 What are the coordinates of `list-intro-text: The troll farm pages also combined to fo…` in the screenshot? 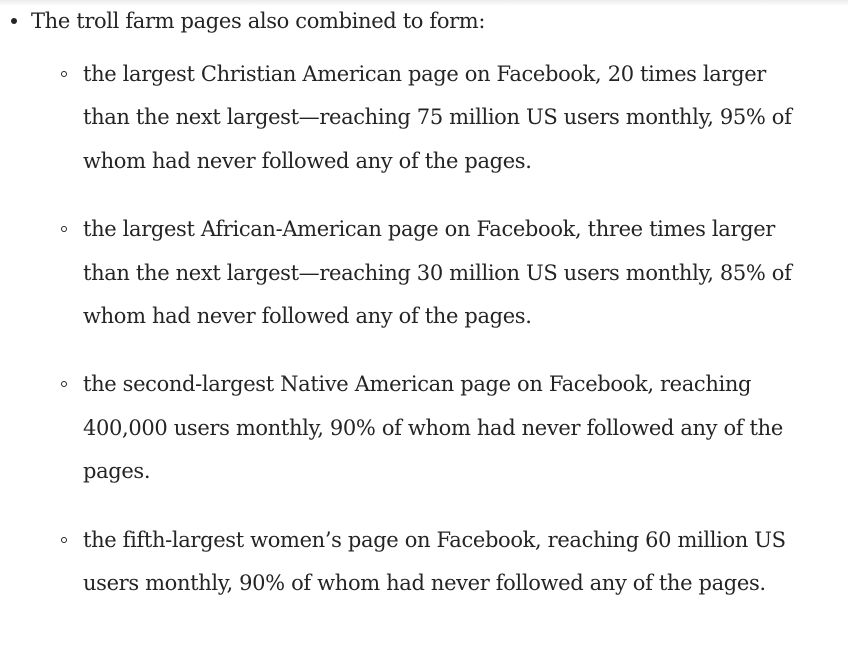 It's located at (258, 21).